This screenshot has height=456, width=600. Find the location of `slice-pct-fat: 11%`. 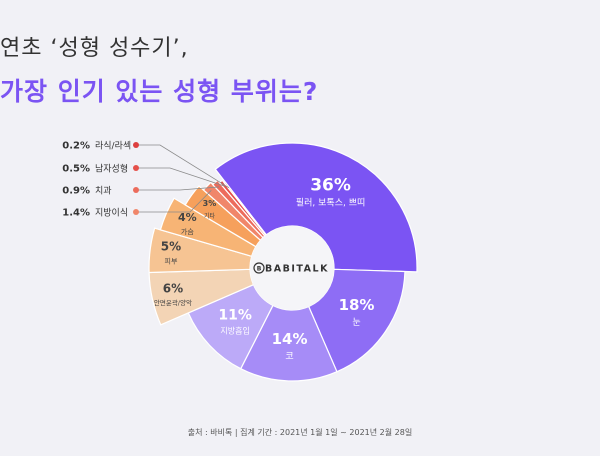

slice-pct-fat: 11% is located at coordinates (235, 315).